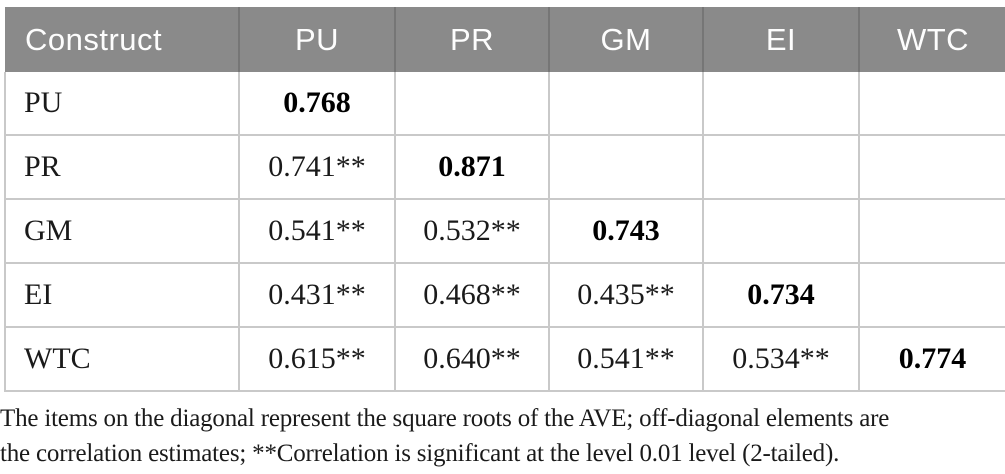  I want to click on header-row: Construct PU PR GM EI WTC, so click(505, 39).